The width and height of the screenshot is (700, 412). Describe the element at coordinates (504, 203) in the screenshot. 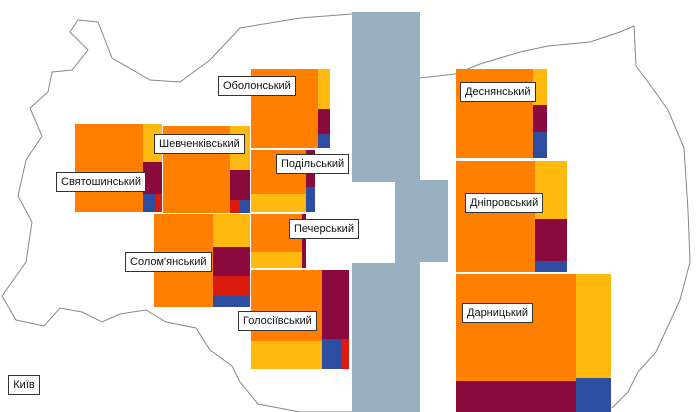

I see `label-dniprovskyi: Дніпровський` at that location.